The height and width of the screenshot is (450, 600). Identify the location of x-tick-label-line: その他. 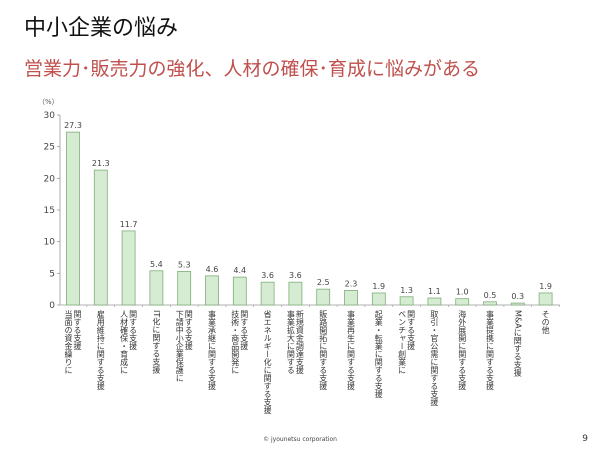
(546, 322).